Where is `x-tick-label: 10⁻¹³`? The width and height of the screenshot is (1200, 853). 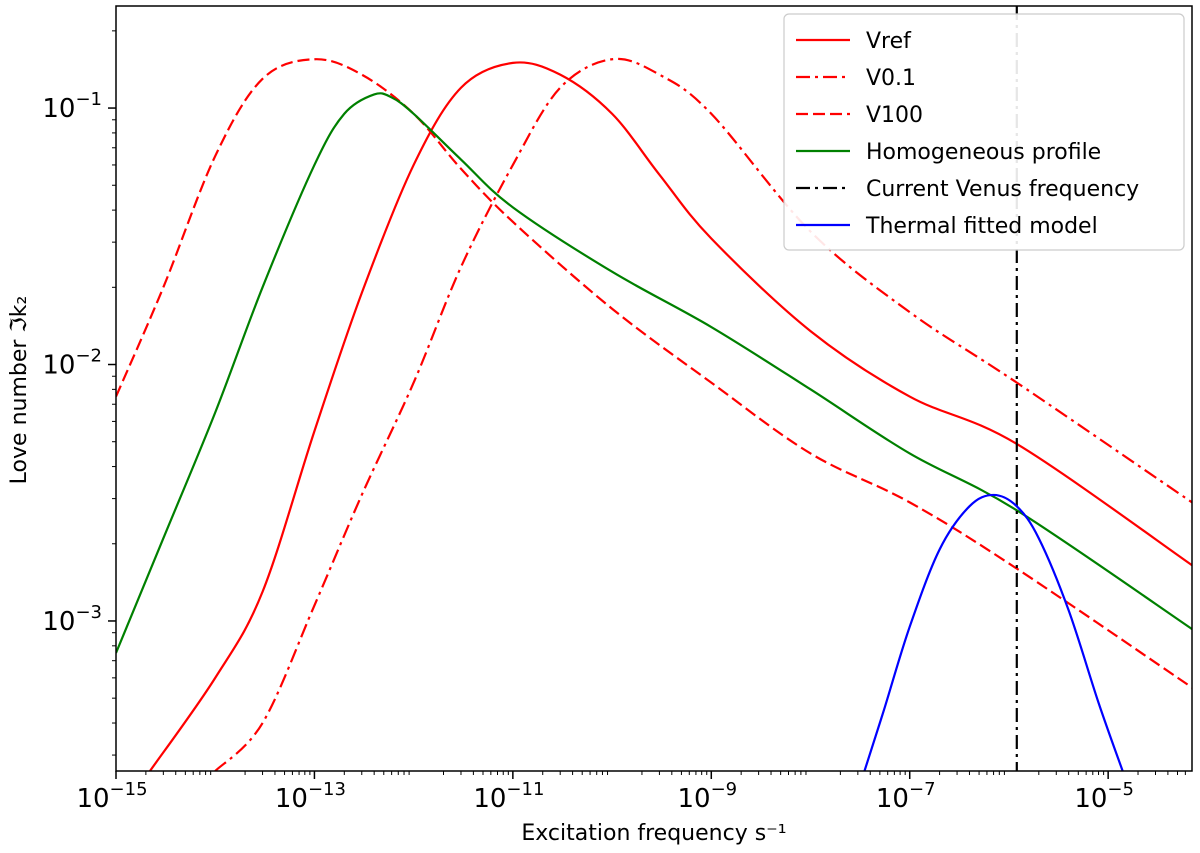
x-tick-label: 10⁻¹³ is located at coordinates (310, 796).